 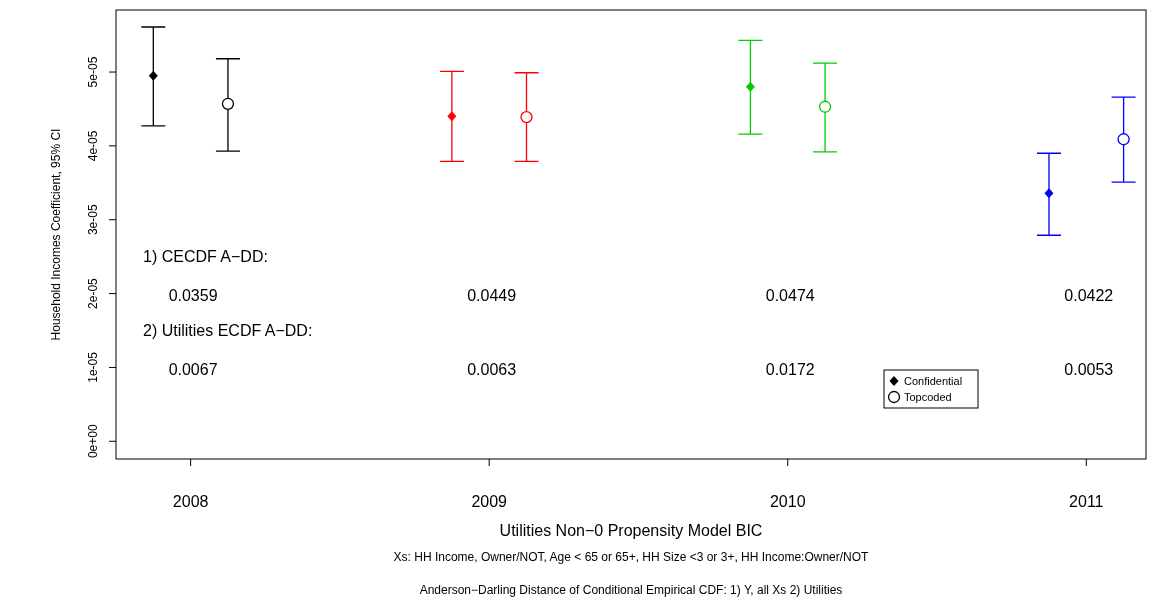 What do you see at coordinates (193, 295) in the screenshot?
I see `annotation: 0.0359` at bounding box center [193, 295].